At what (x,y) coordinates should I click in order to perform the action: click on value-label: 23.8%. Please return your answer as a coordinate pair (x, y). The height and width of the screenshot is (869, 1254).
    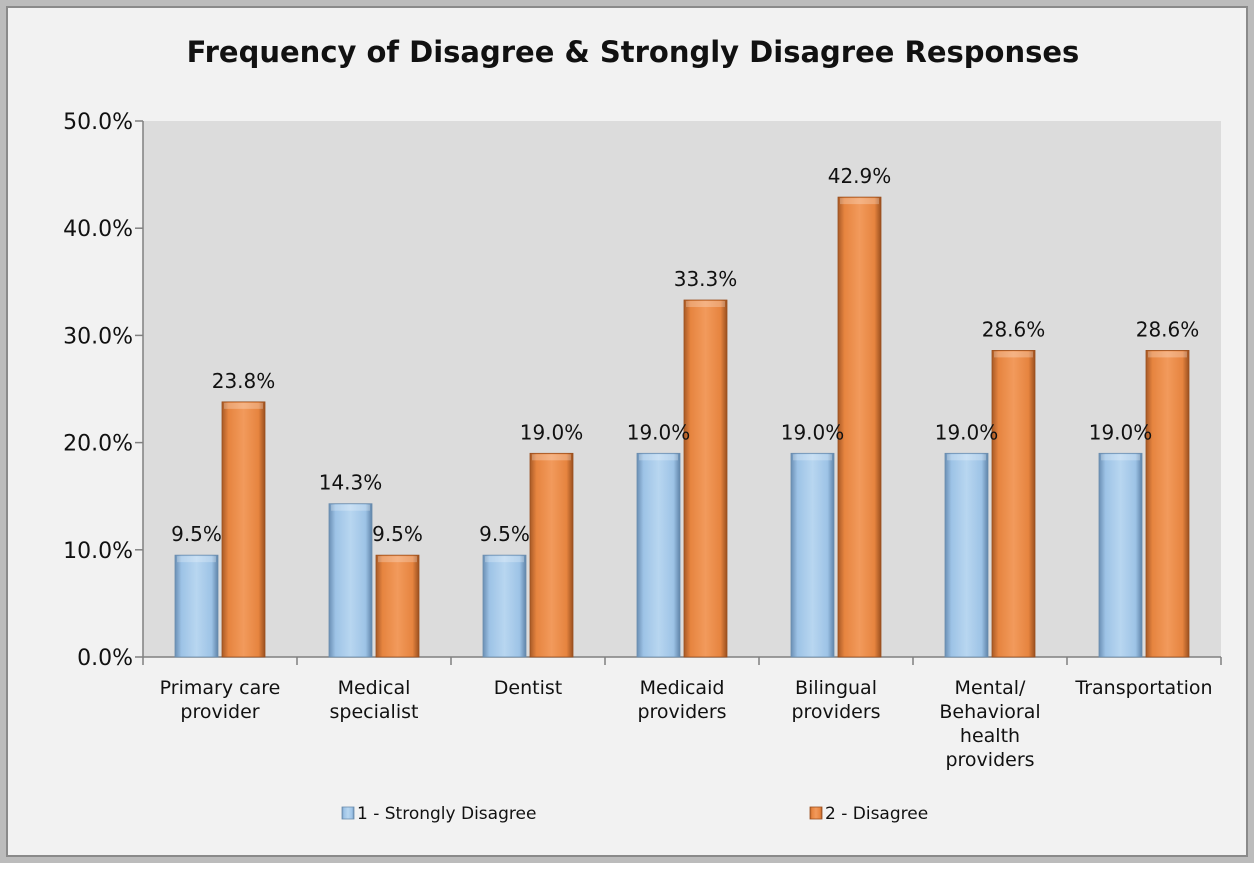
    Looking at the image, I should click on (244, 381).